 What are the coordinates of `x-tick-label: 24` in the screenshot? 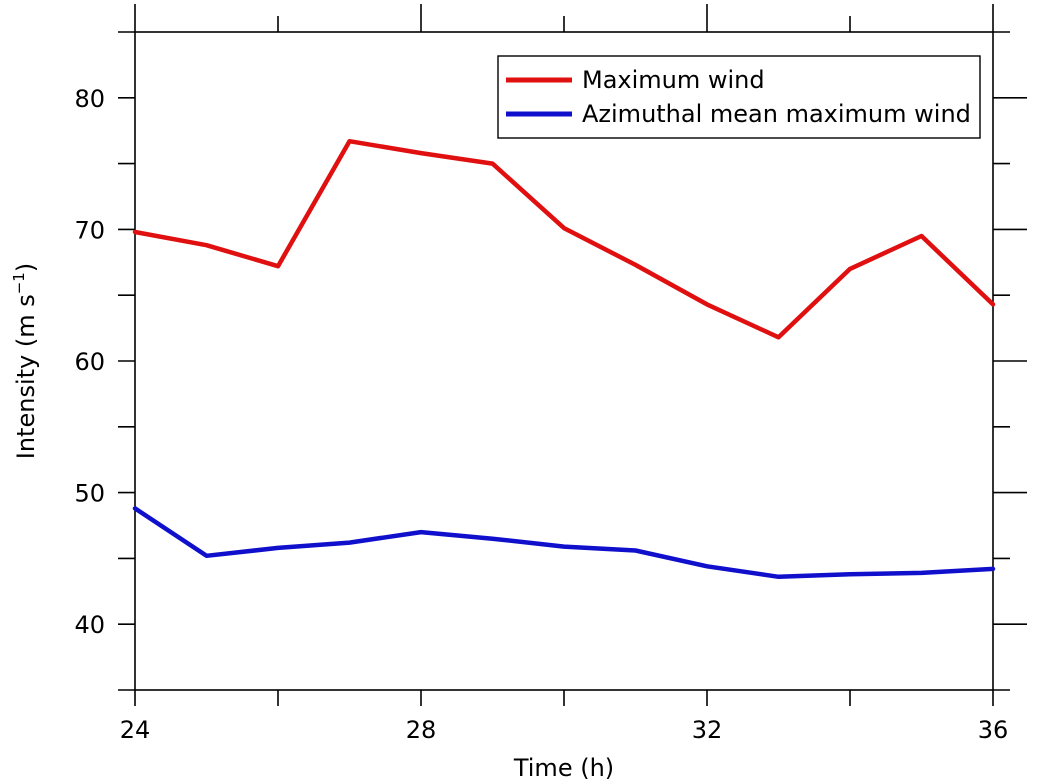 It's located at (135, 730).